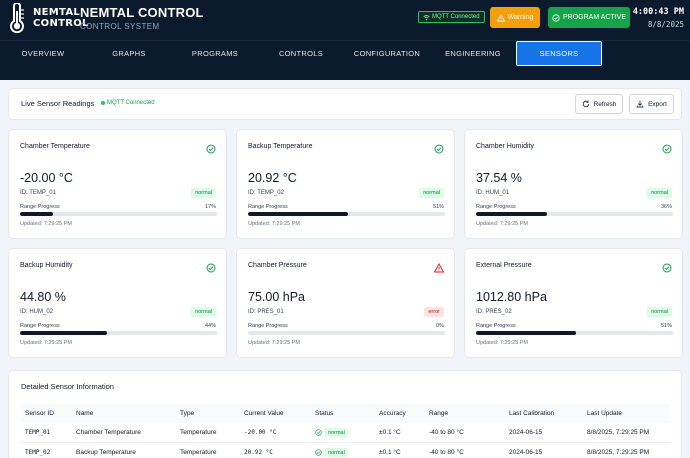 The height and width of the screenshot is (458, 690). Describe the element at coordinates (275, 413) in the screenshot. I see `column-header: Current Value` at that location.